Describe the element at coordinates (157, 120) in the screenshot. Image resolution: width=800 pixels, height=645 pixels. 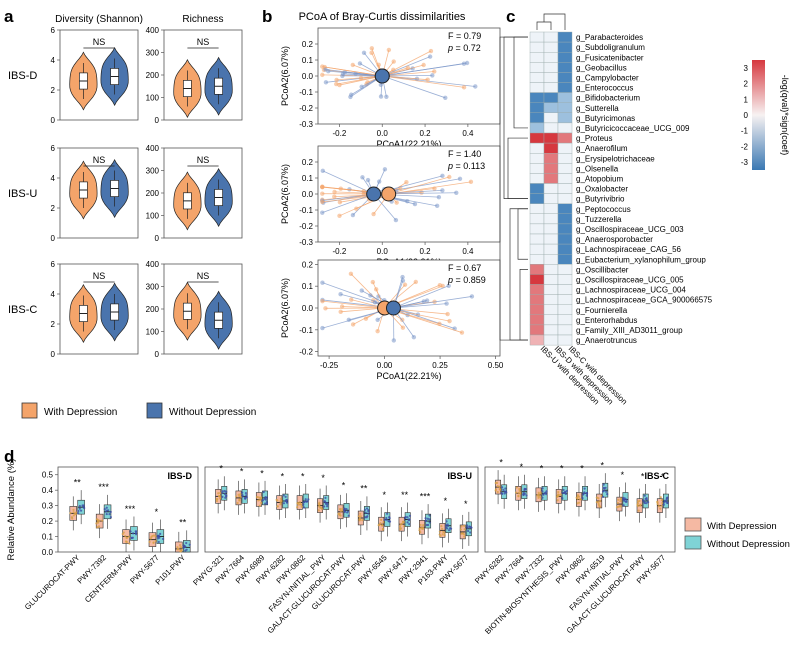
I see `ytick-label: 0` at that location.